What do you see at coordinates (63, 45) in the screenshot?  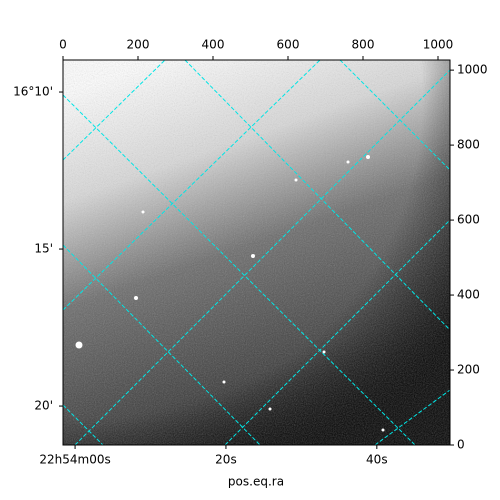 I see `top-tick-label: 0` at bounding box center [63, 45].